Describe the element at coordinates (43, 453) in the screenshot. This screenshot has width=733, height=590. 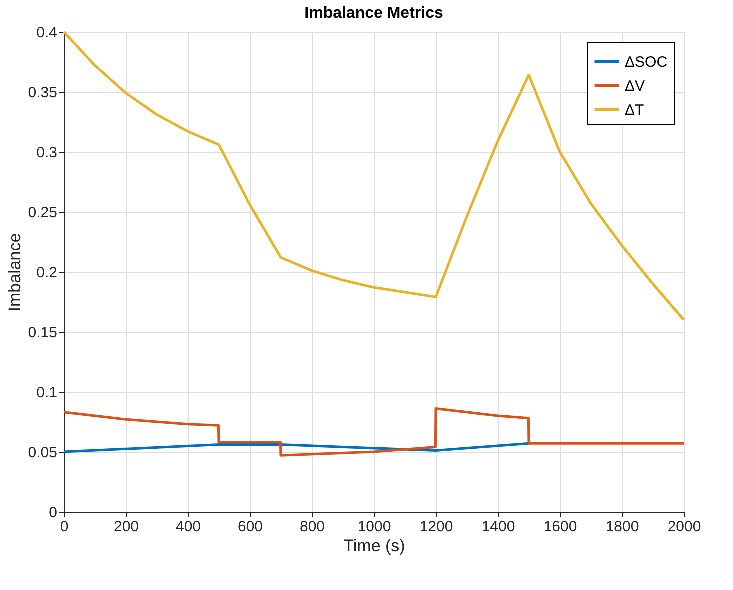
I see `y-tick-label: 0.05` at that location.